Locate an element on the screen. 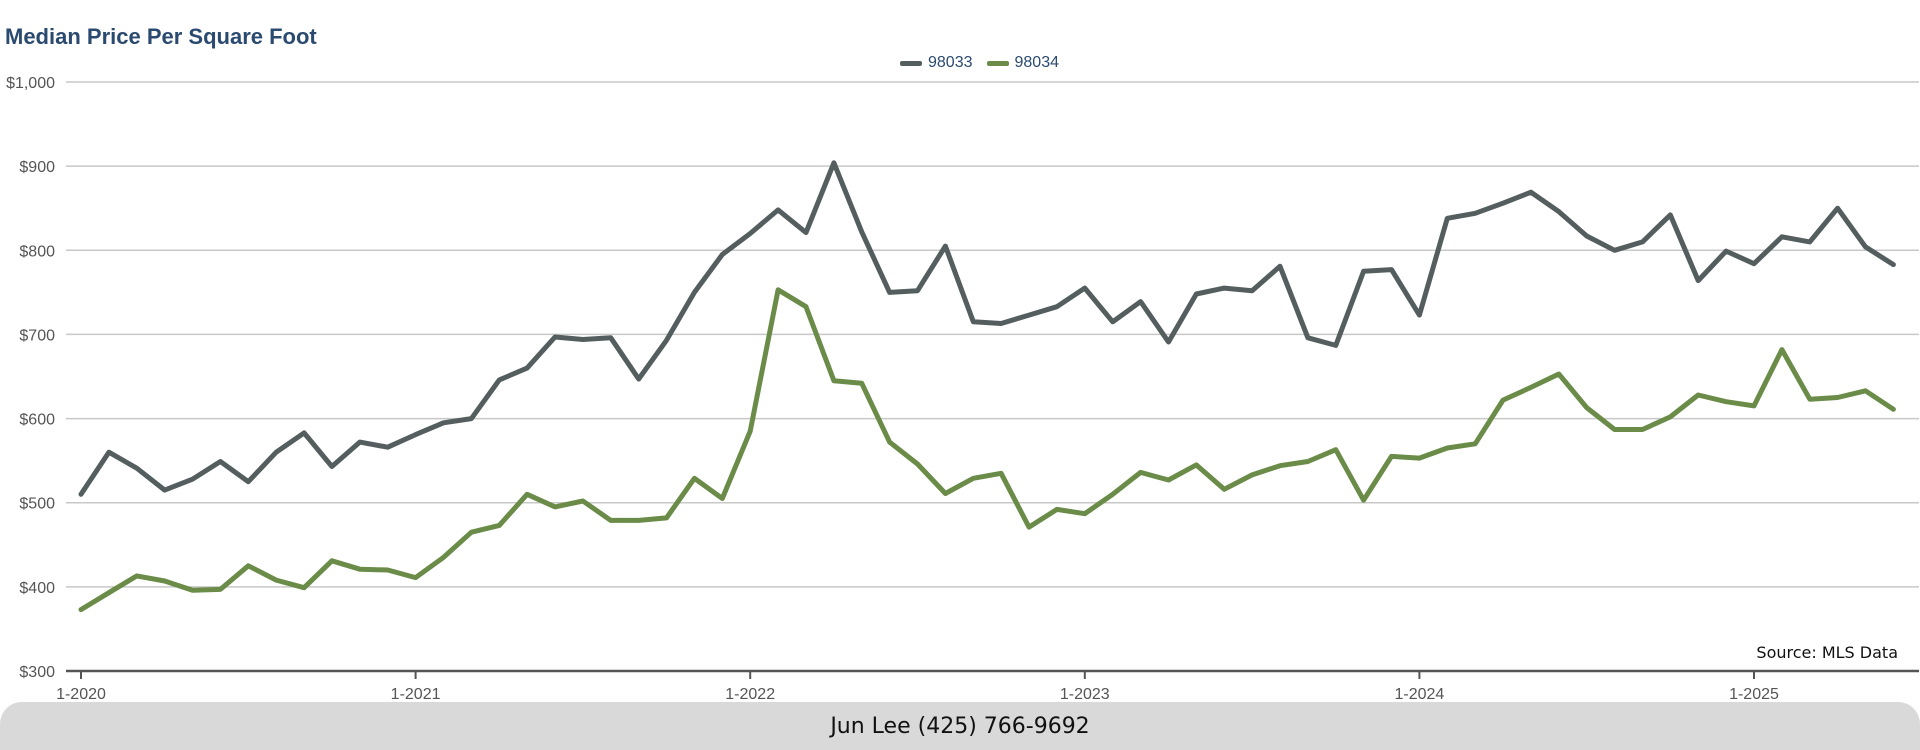 This screenshot has height=750, width=1920. x-tick-label: 1-2024 is located at coordinates (1419, 693).